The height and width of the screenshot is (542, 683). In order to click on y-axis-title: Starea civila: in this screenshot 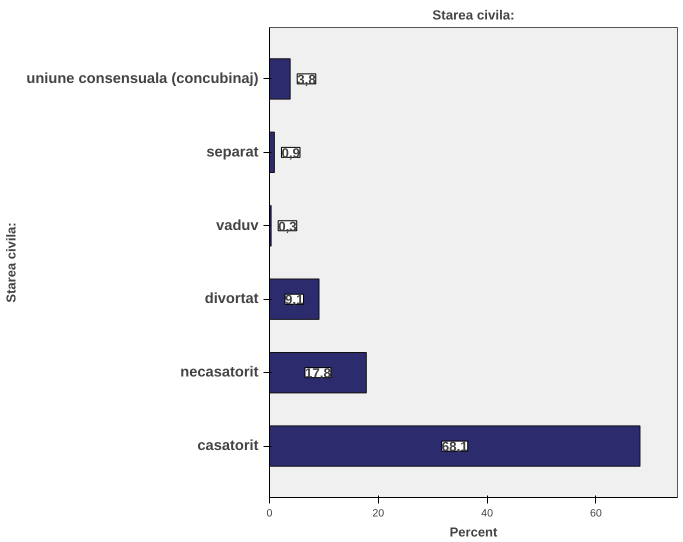, I will do `click(10, 262)`.